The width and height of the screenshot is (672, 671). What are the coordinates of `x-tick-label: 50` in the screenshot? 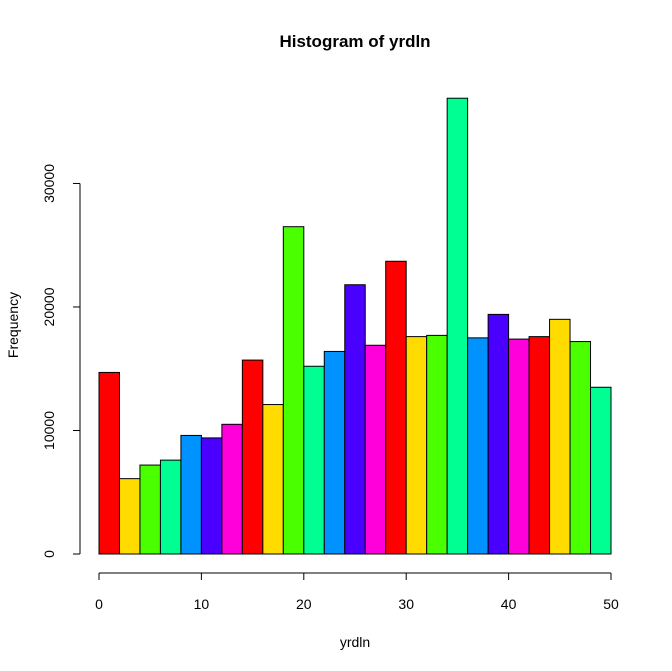 It's located at (611, 604).